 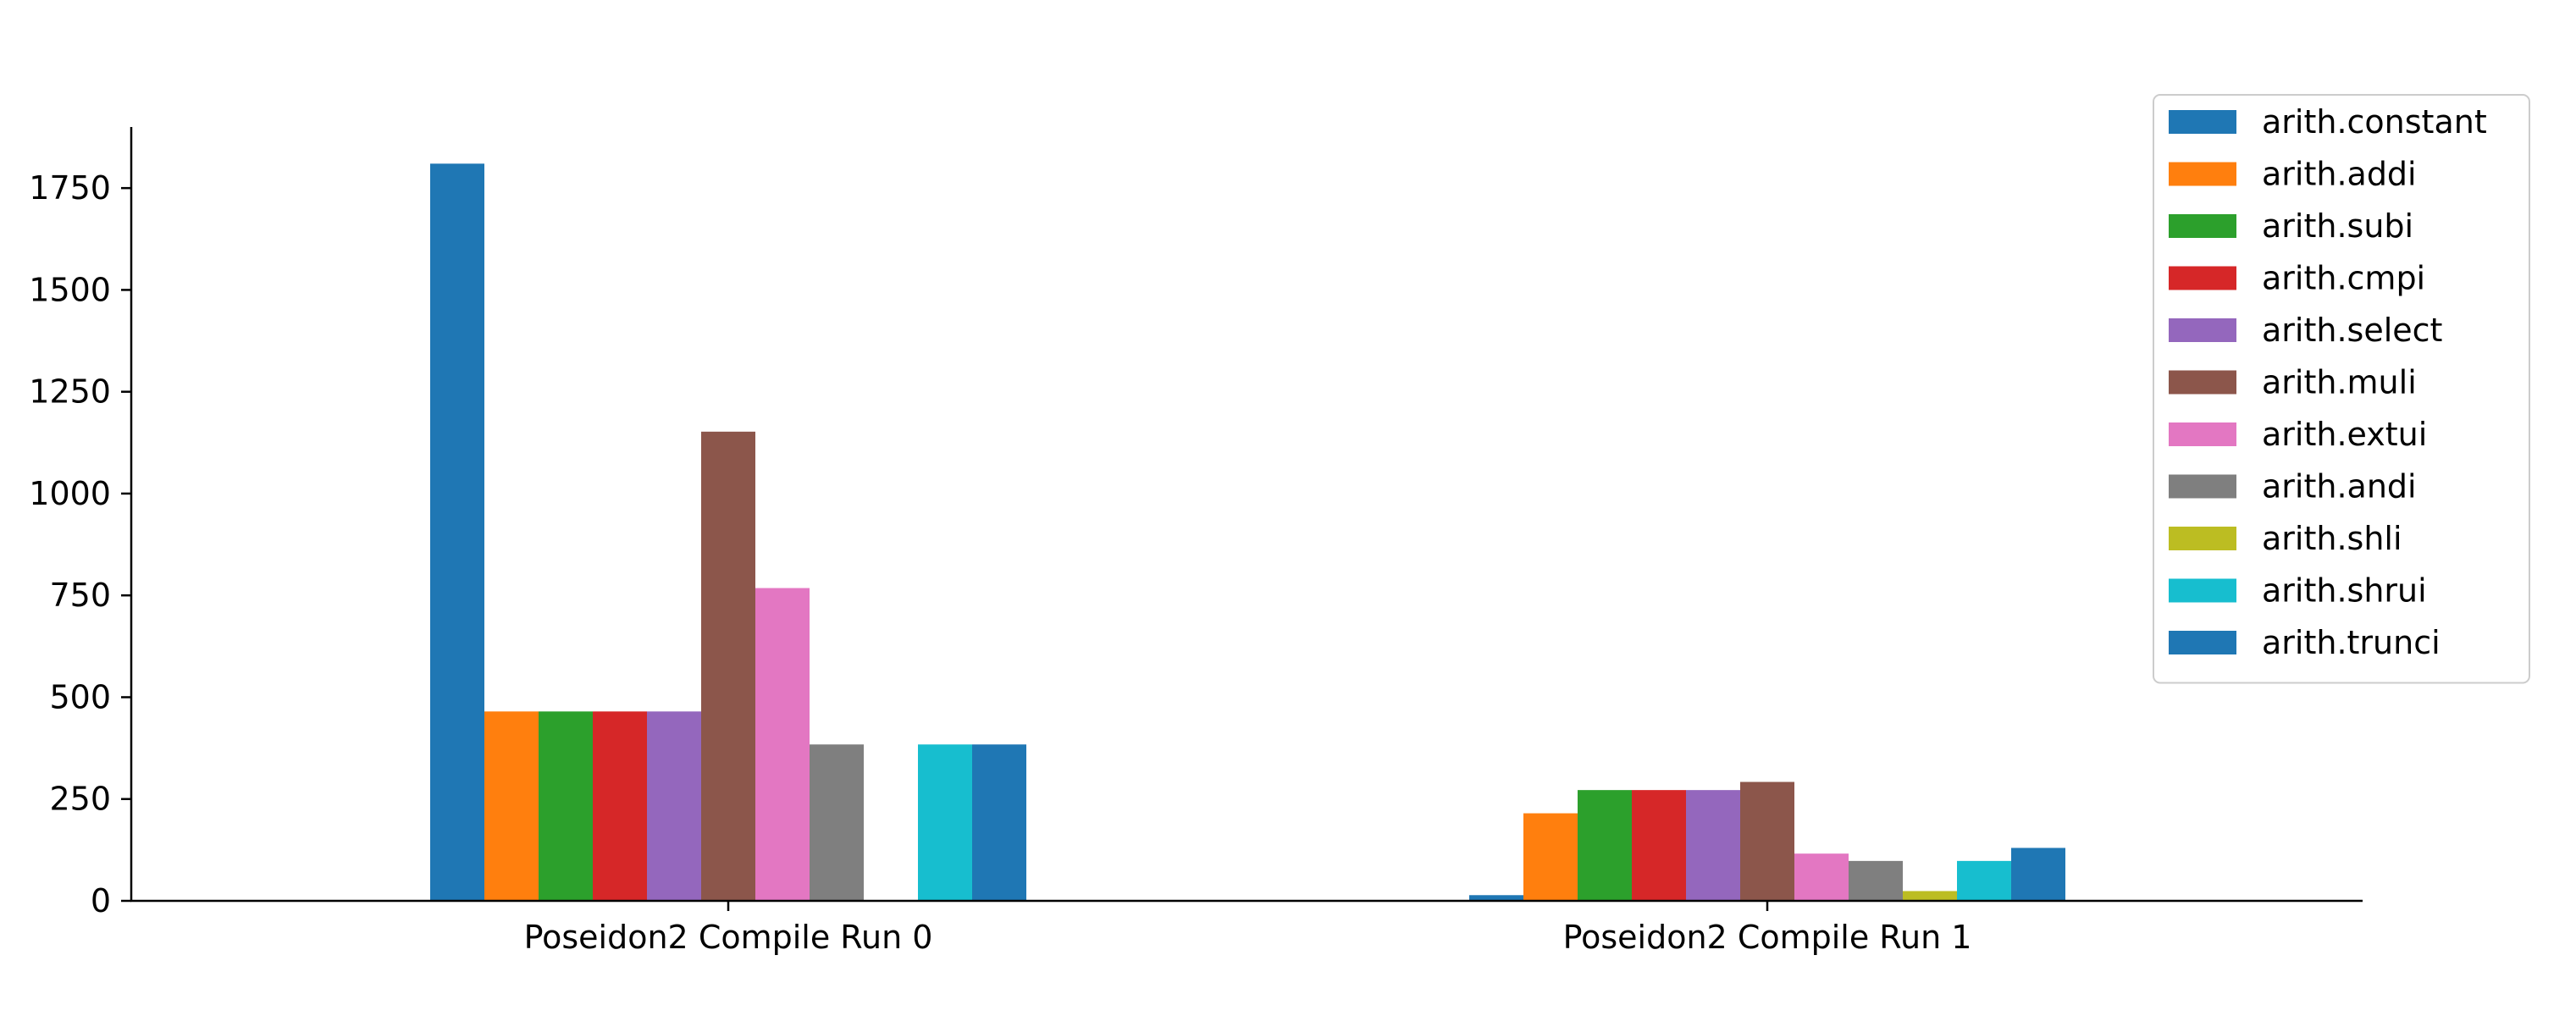 What do you see at coordinates (2202, 538) in the screenshot?
I see `legend-swatch-arith-shli` at bounding box center [2202, 538].